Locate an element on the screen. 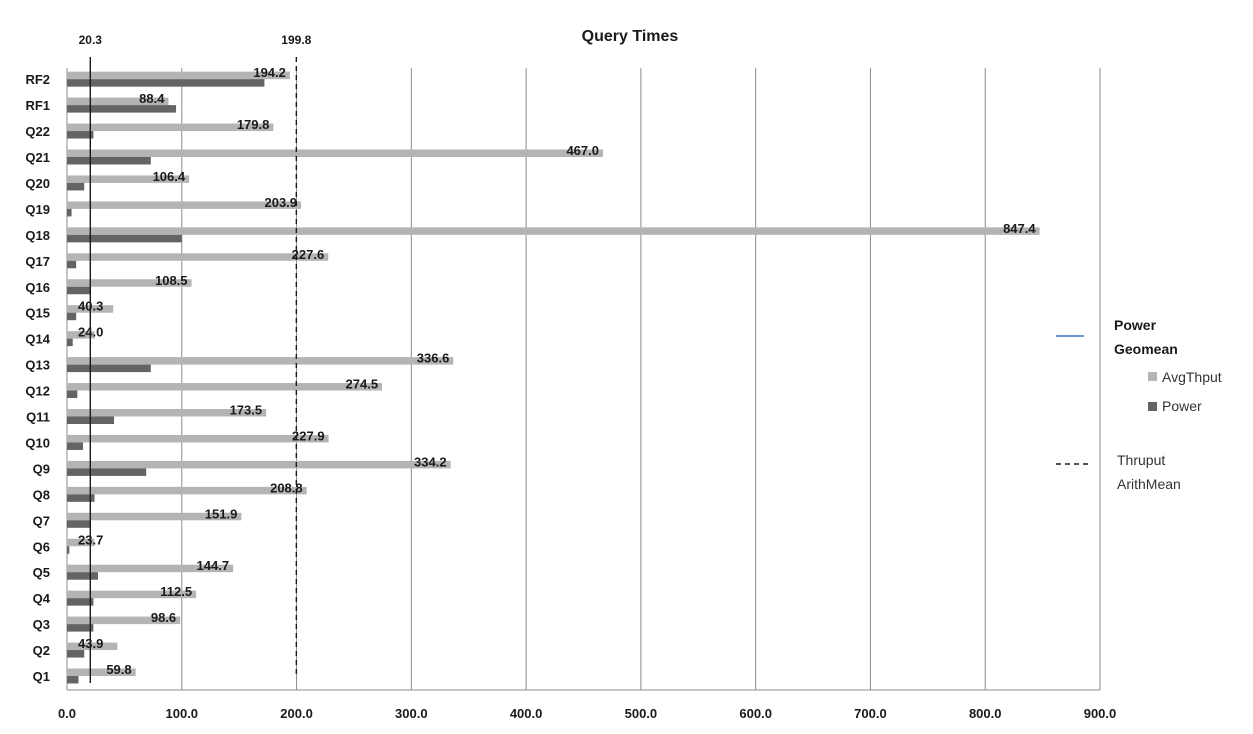 The image size is (1253, 734). x-tick-label: 500.0 is located at coordinates (641, 713).